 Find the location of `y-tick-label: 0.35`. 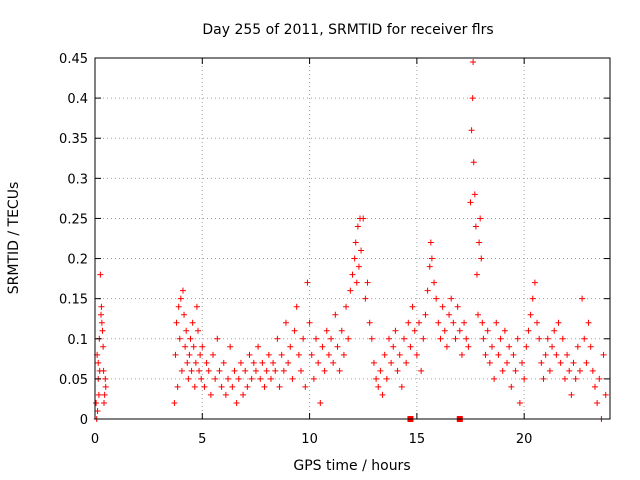

y-tick-label: 0.35 is located at coordinates (73, 139).